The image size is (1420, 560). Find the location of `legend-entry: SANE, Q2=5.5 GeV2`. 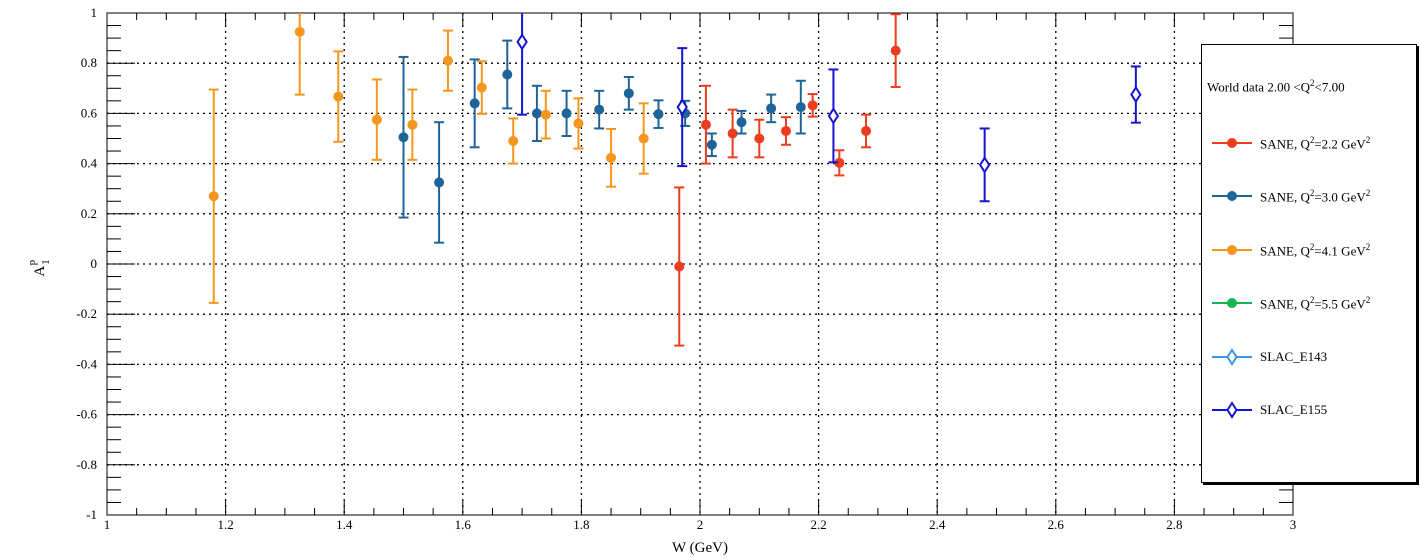

legend-entry: SANE, Q2=5.5 GeV2 is located at coordinates (1311, 303).